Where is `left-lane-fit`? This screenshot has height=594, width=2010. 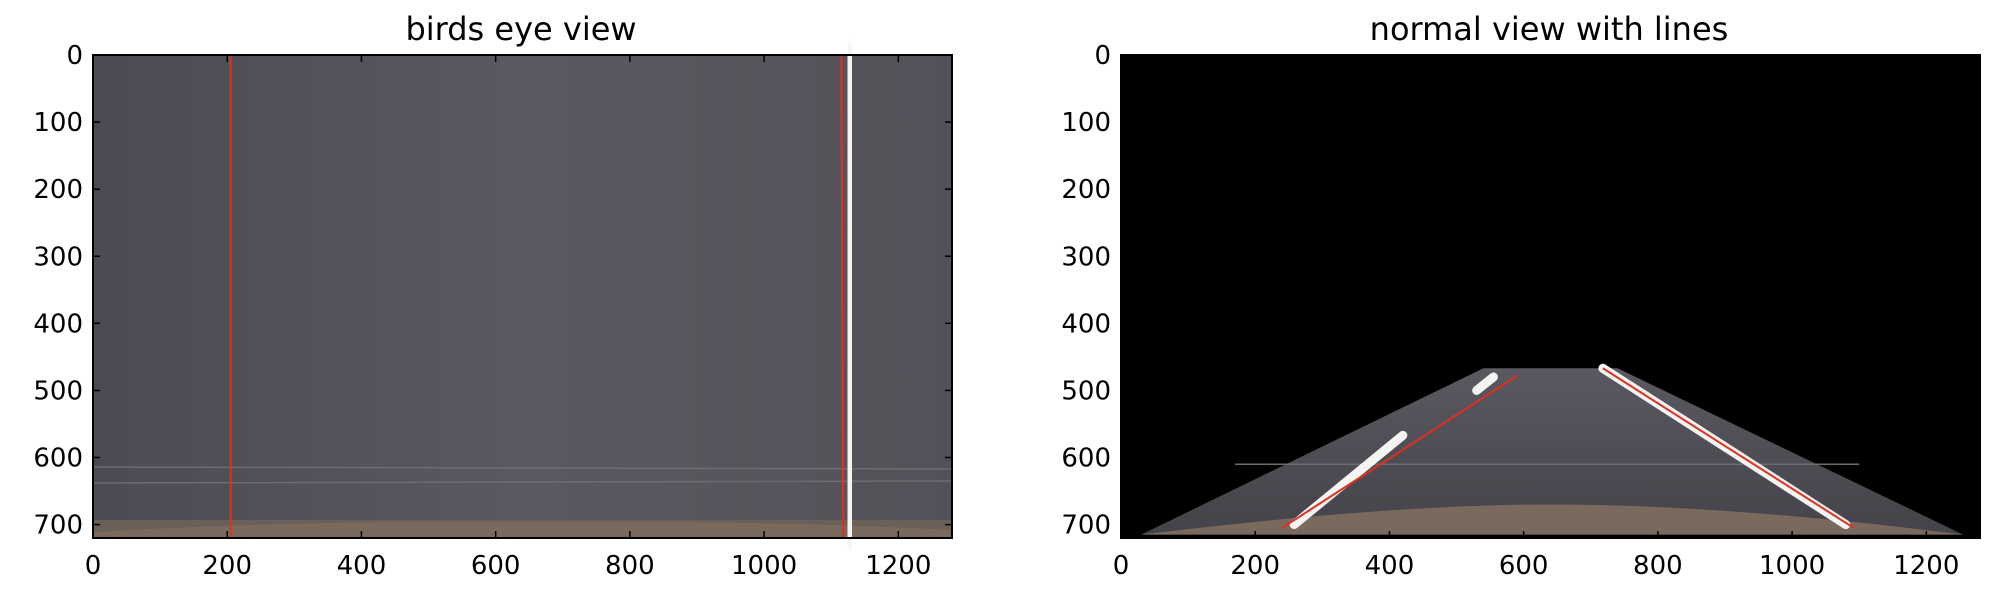 left-lane-fit is located at coordinates (1399, 451).